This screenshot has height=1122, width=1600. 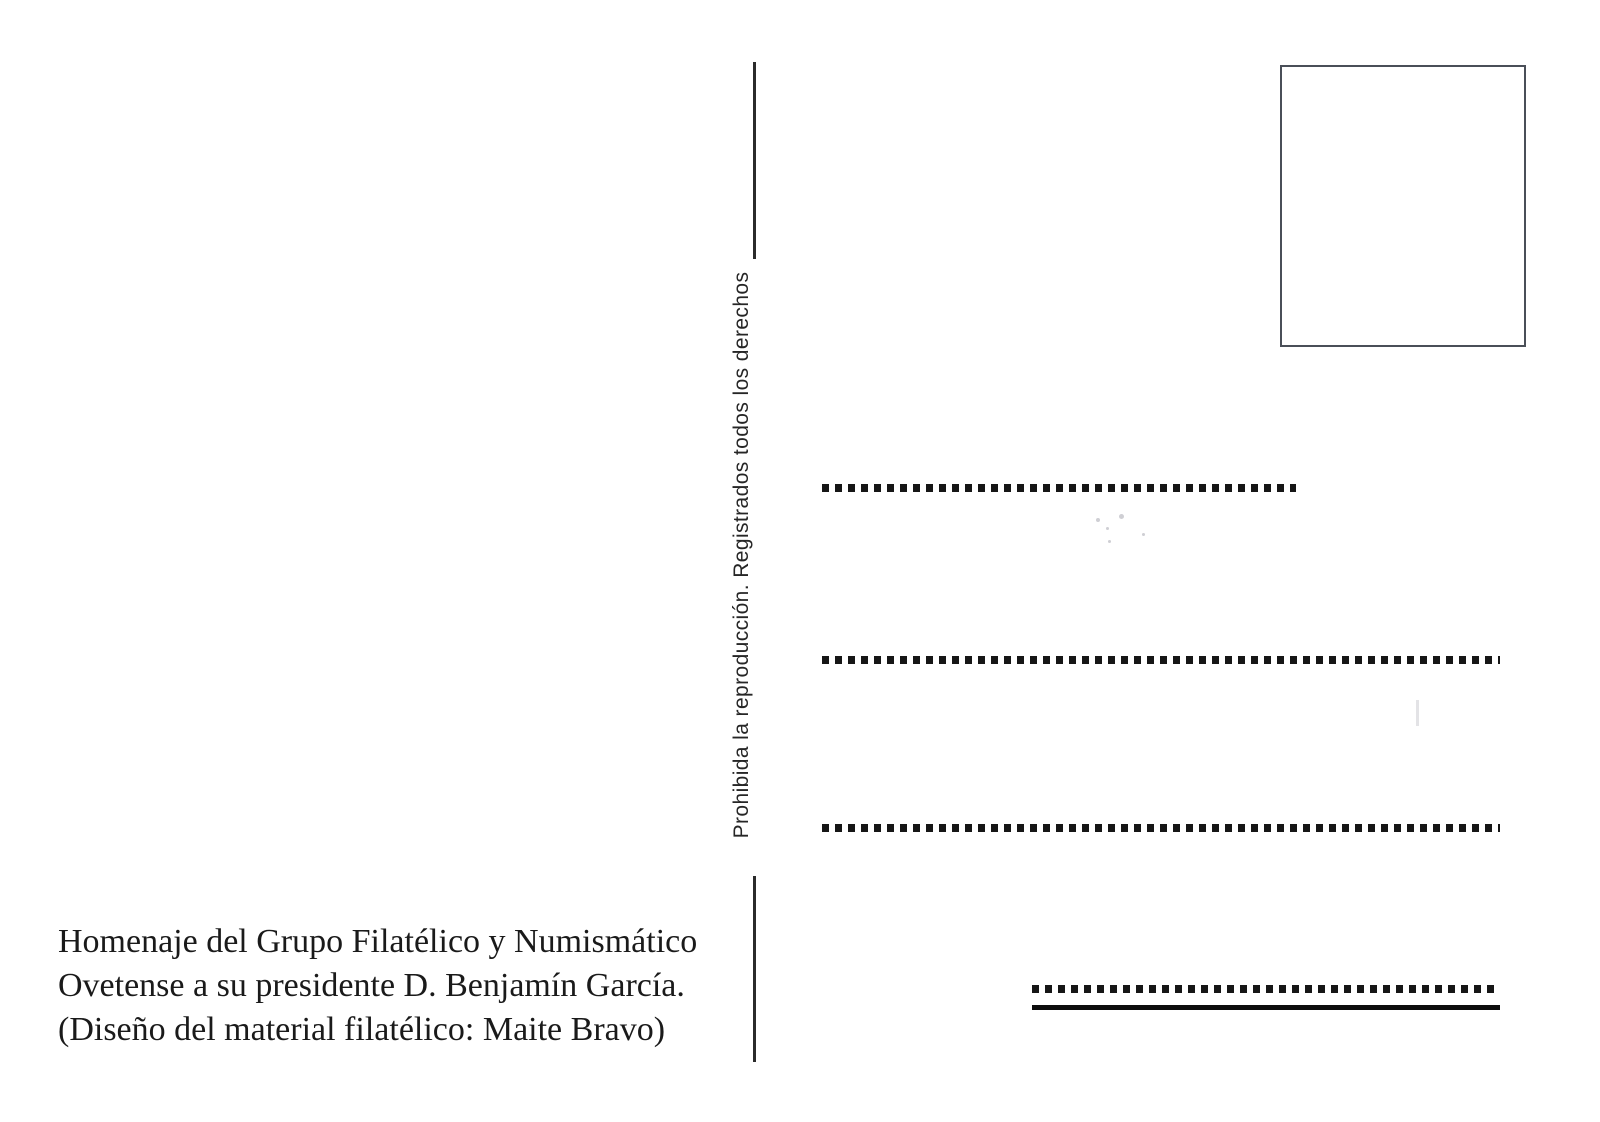 What do you see at coordinates (1403, 206) in the screenshot?
I see `stamp-placement-box` at bounding box center [1403, 206].